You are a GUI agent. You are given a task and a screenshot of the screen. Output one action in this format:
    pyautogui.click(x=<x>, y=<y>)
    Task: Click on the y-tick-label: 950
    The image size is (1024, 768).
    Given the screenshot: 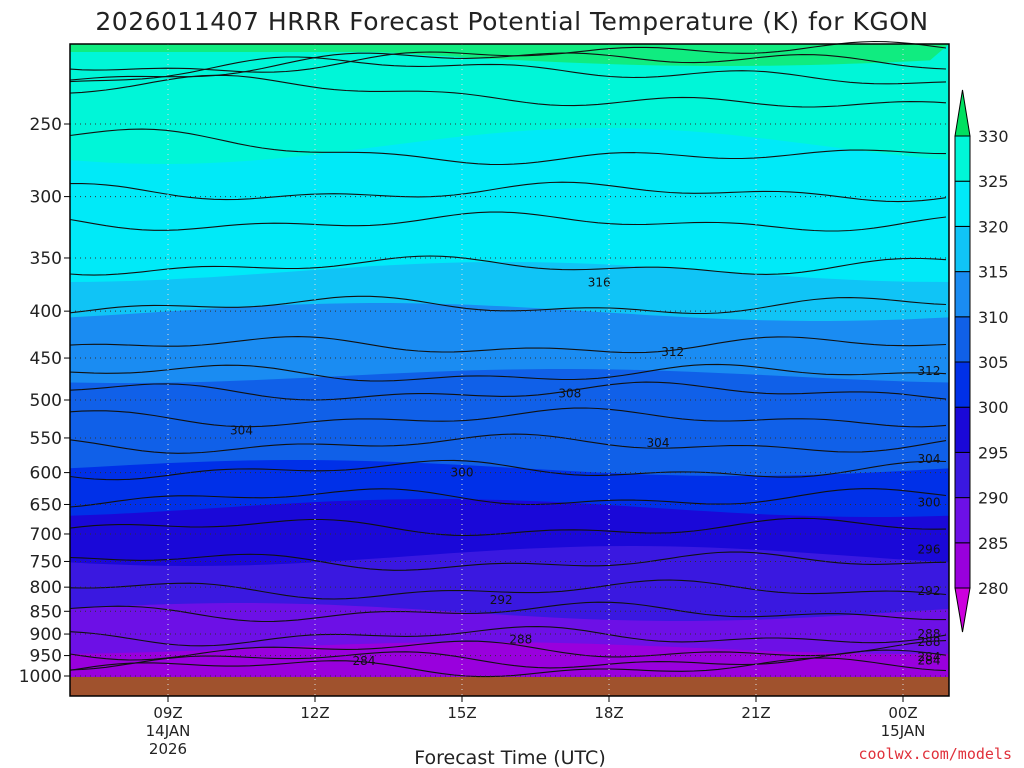 What is the action you would take?
    pyautogui.click(x=46, y=657)
    